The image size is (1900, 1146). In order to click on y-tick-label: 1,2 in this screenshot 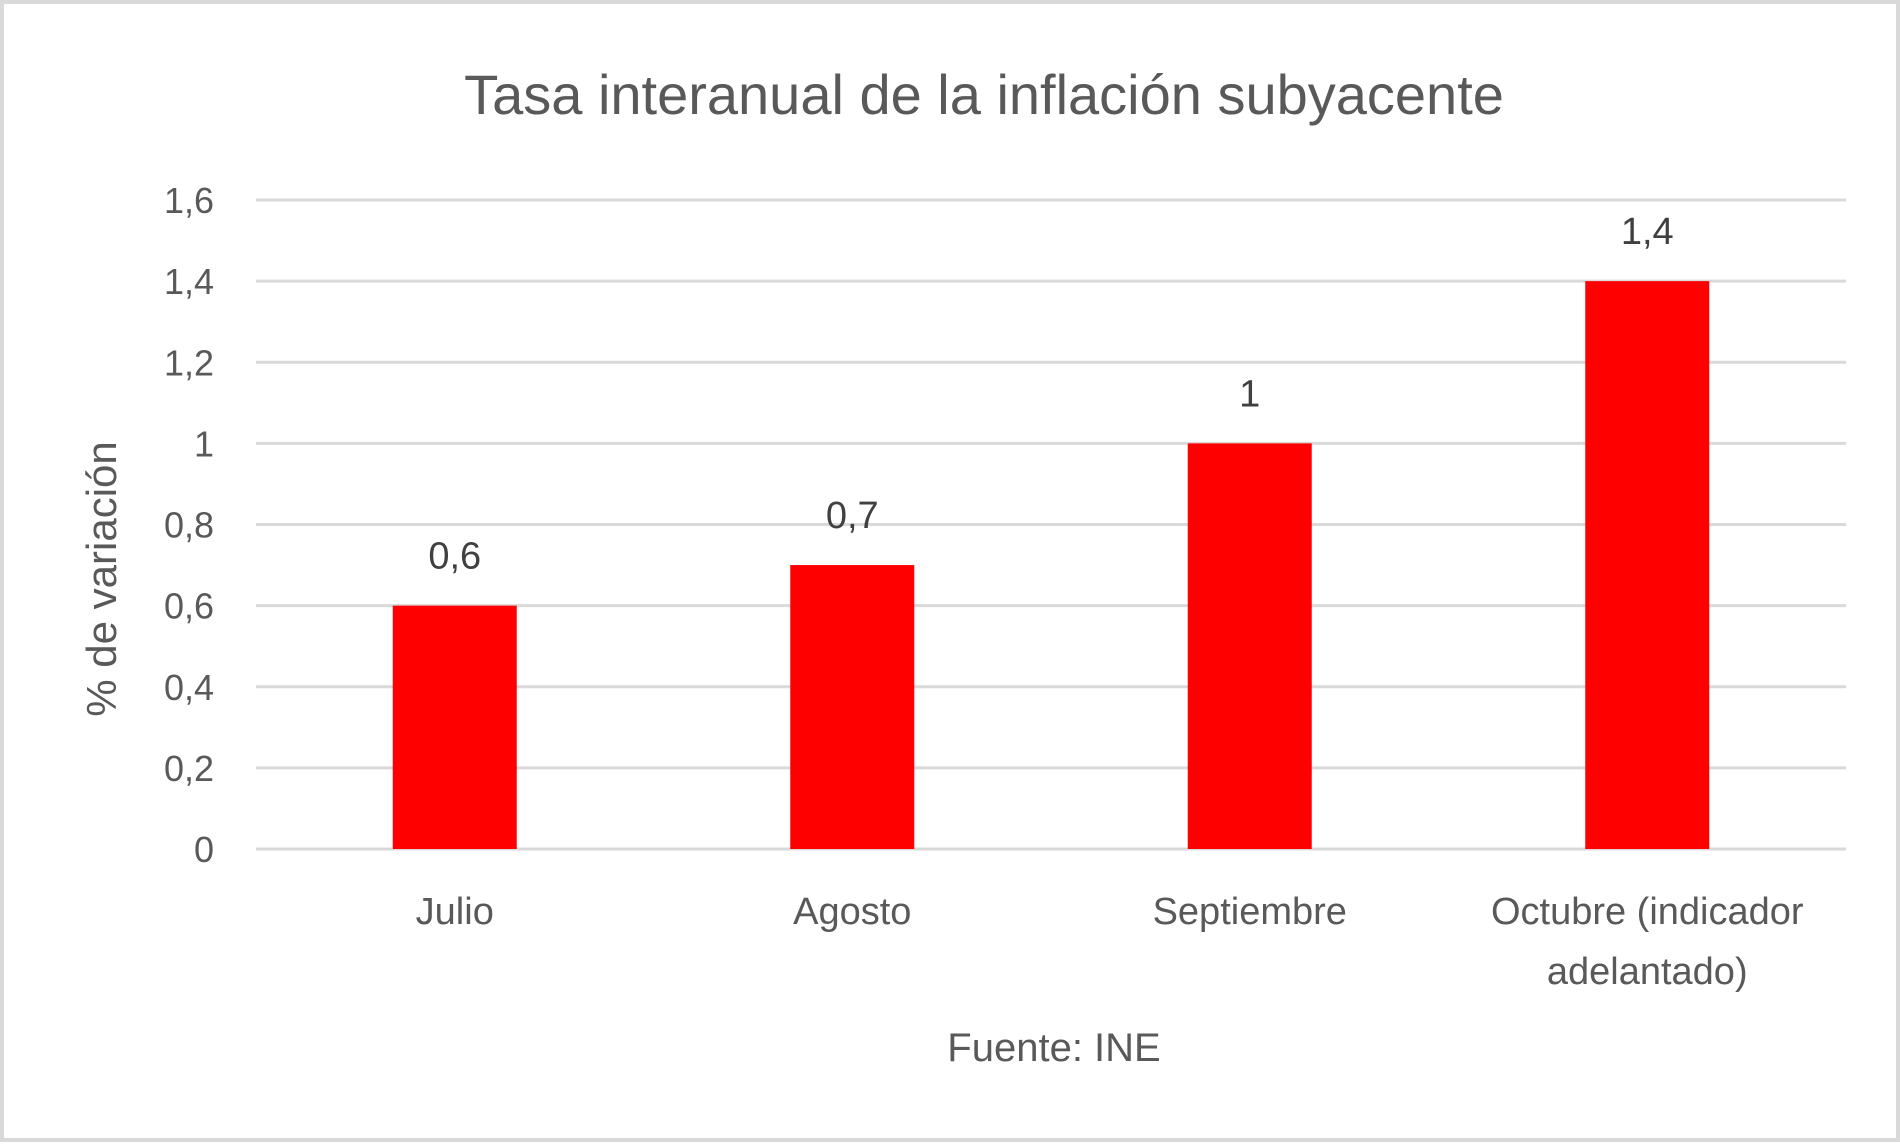, I will do `click(189, 362)`.